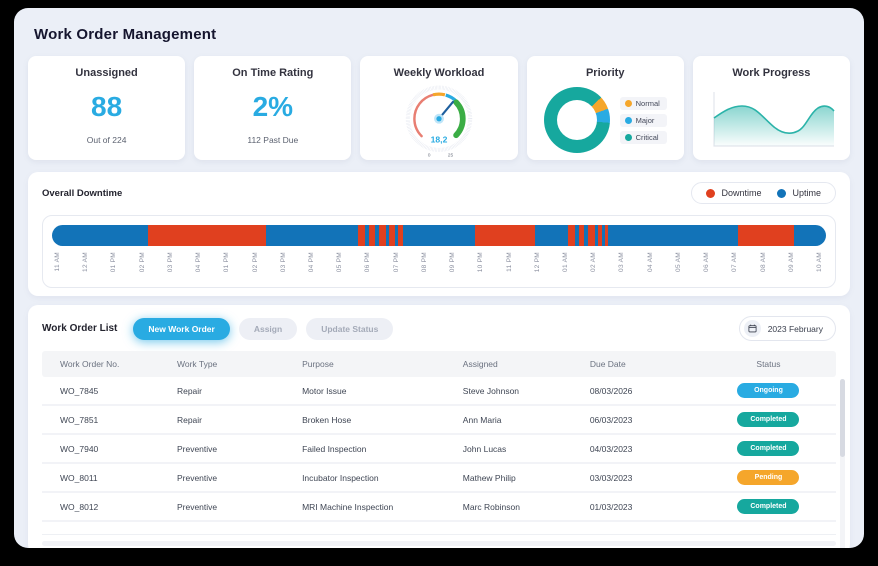  I want to click on time-label: 10 PM, so click(481, 262).